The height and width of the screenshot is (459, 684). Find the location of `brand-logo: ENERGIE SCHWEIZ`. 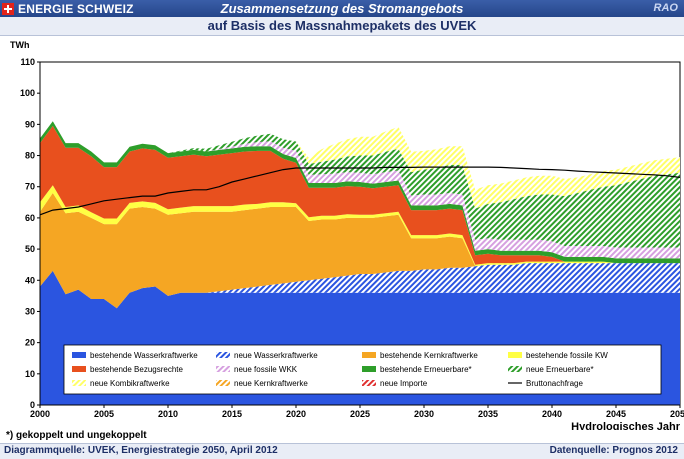

brand-logo: ENERGIE SCHWEIZ is located at coordinates (68, 8).